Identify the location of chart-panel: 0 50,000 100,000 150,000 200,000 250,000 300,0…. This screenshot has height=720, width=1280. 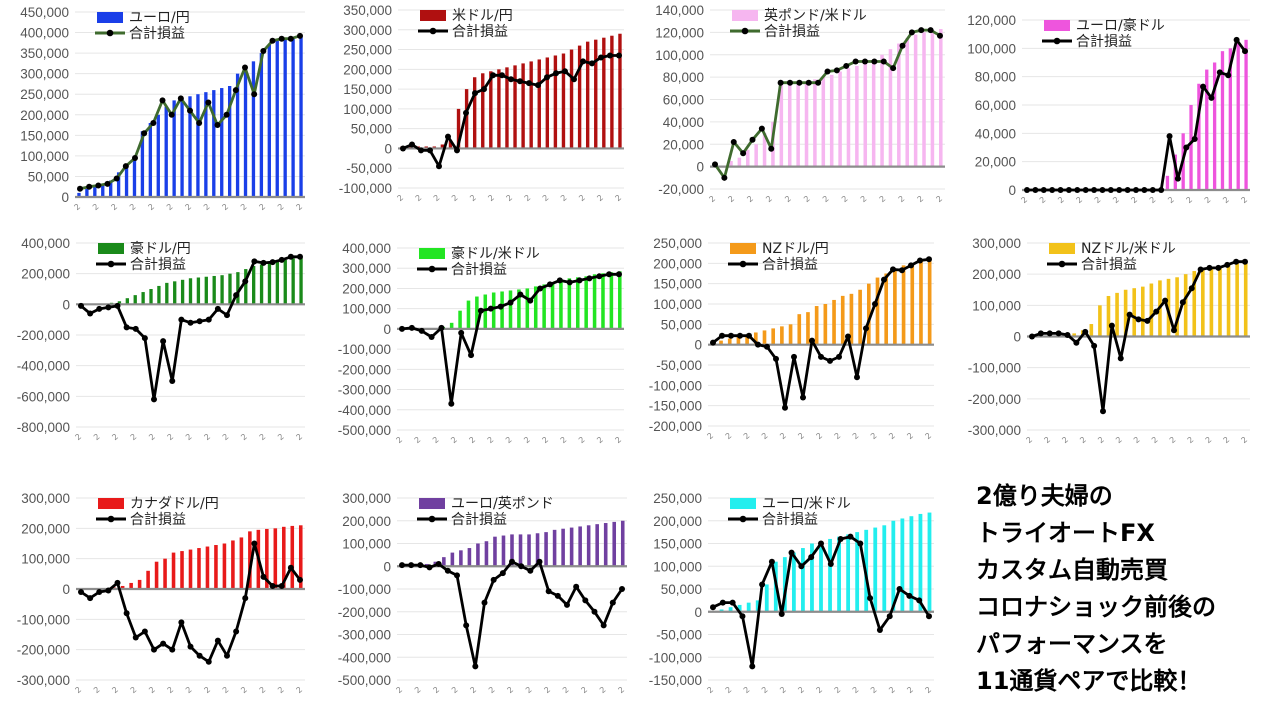
(162, 108).